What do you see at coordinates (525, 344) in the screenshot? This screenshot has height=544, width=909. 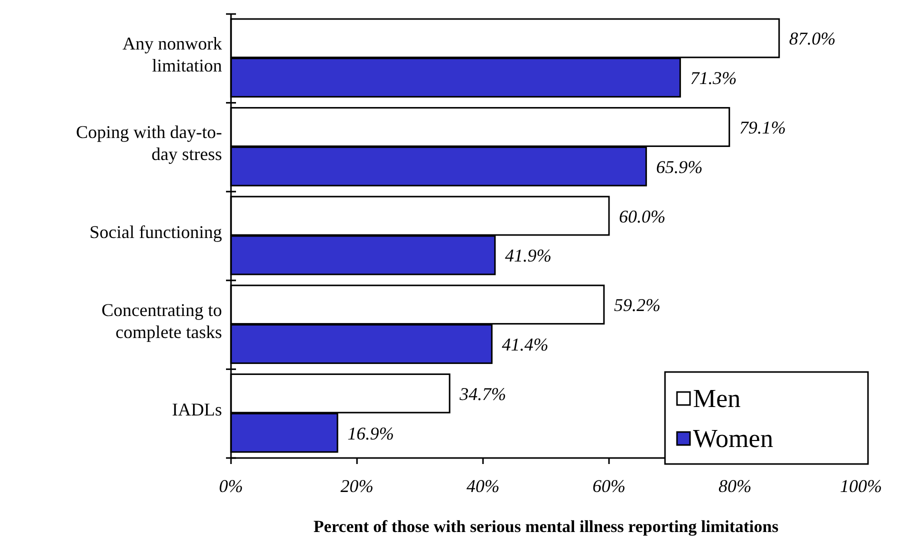 I see `data-label: 41.4%` at bounding box center [525, 344].